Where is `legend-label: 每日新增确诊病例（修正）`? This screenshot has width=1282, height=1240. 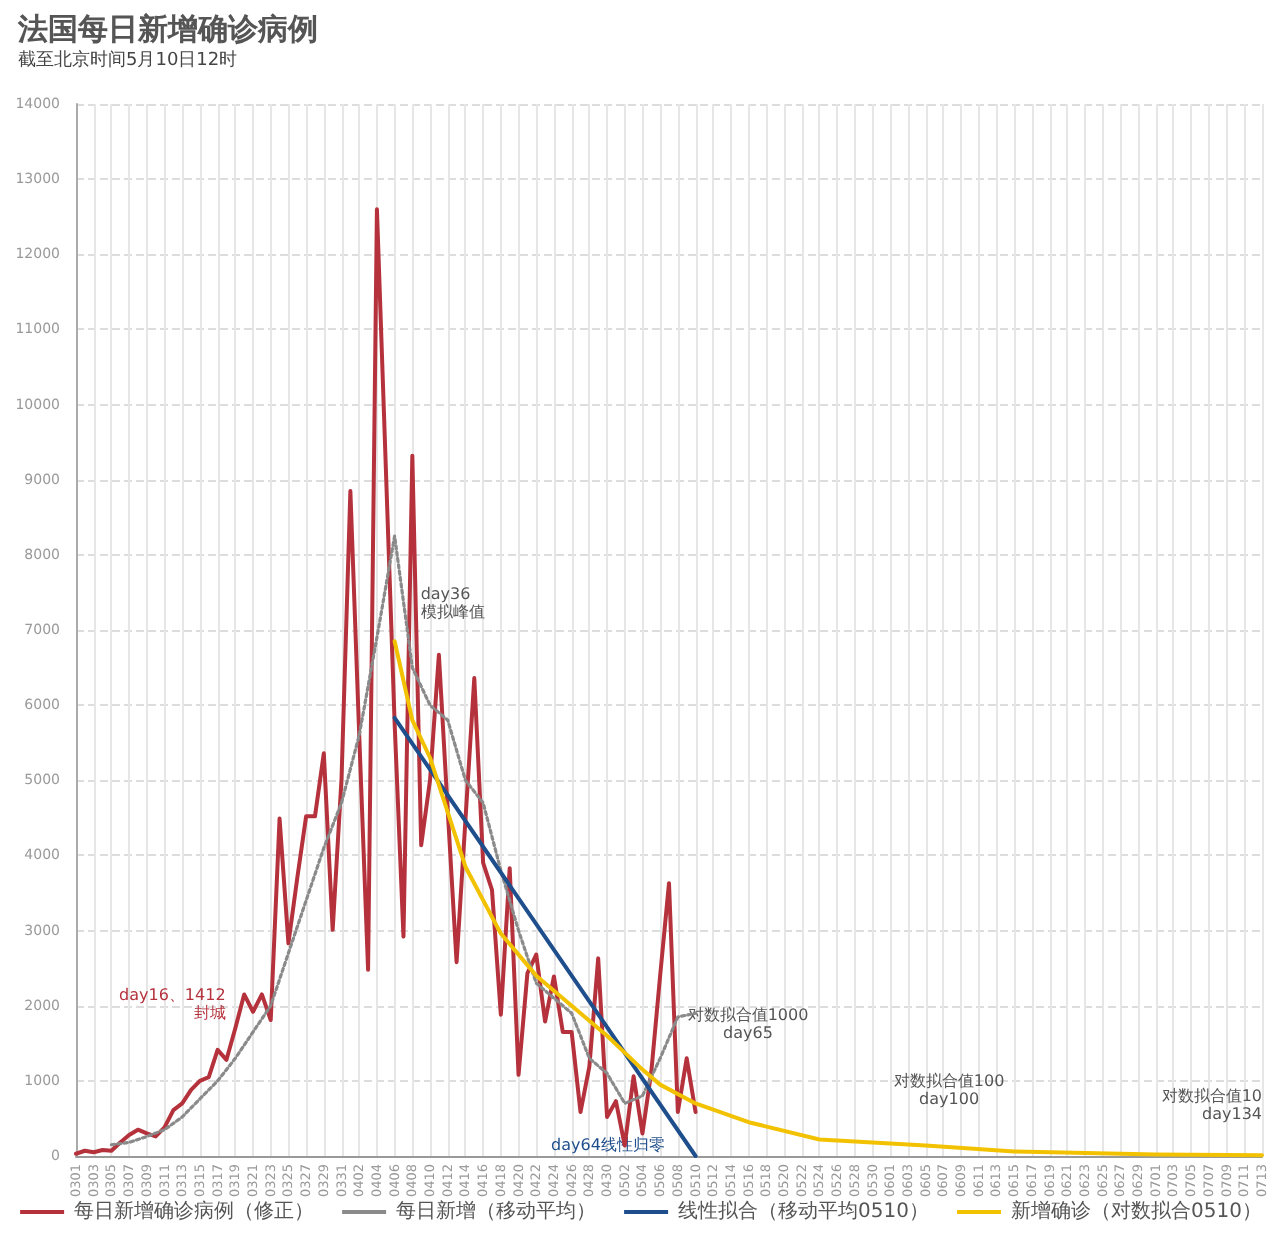
legend-label: 每日新增确诊病例（修正） is located at coordinates (194, 1211).